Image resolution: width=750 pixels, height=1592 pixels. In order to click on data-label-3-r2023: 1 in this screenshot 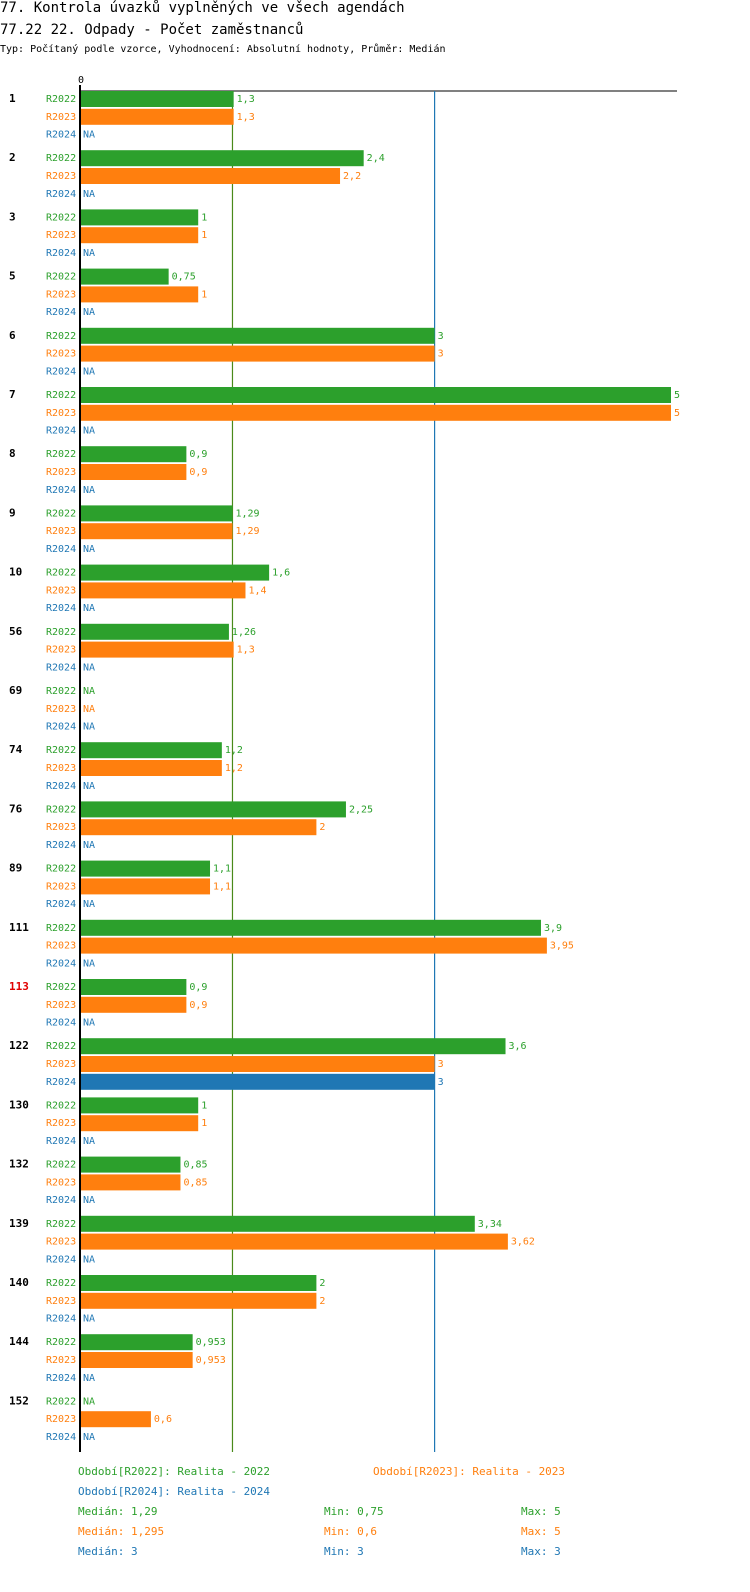, I will do `click(204, 235)`.